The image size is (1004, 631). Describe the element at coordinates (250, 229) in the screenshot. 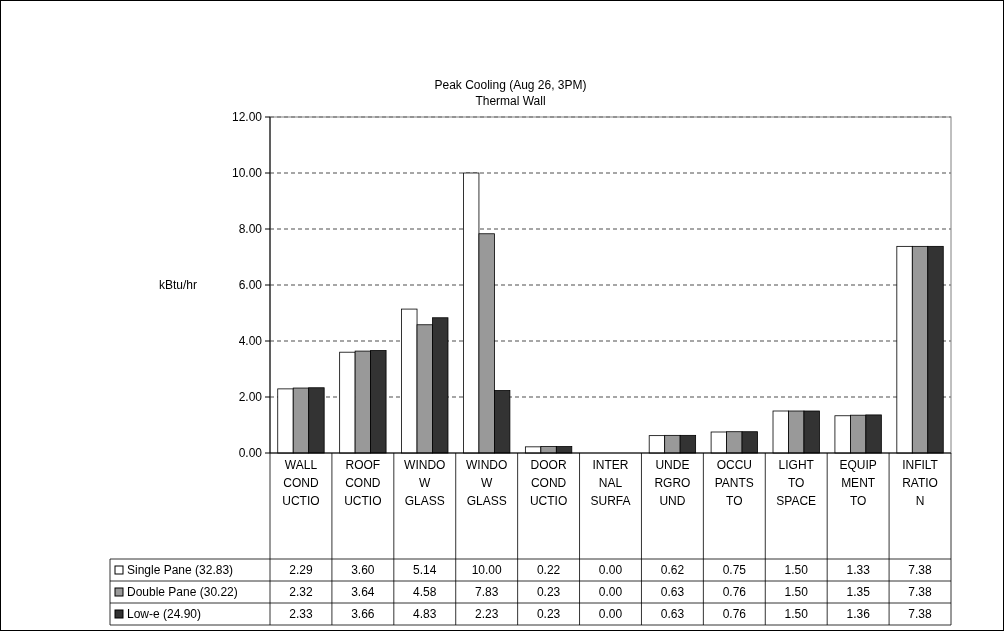

I see `y-tick-label: 8.00` at that location.